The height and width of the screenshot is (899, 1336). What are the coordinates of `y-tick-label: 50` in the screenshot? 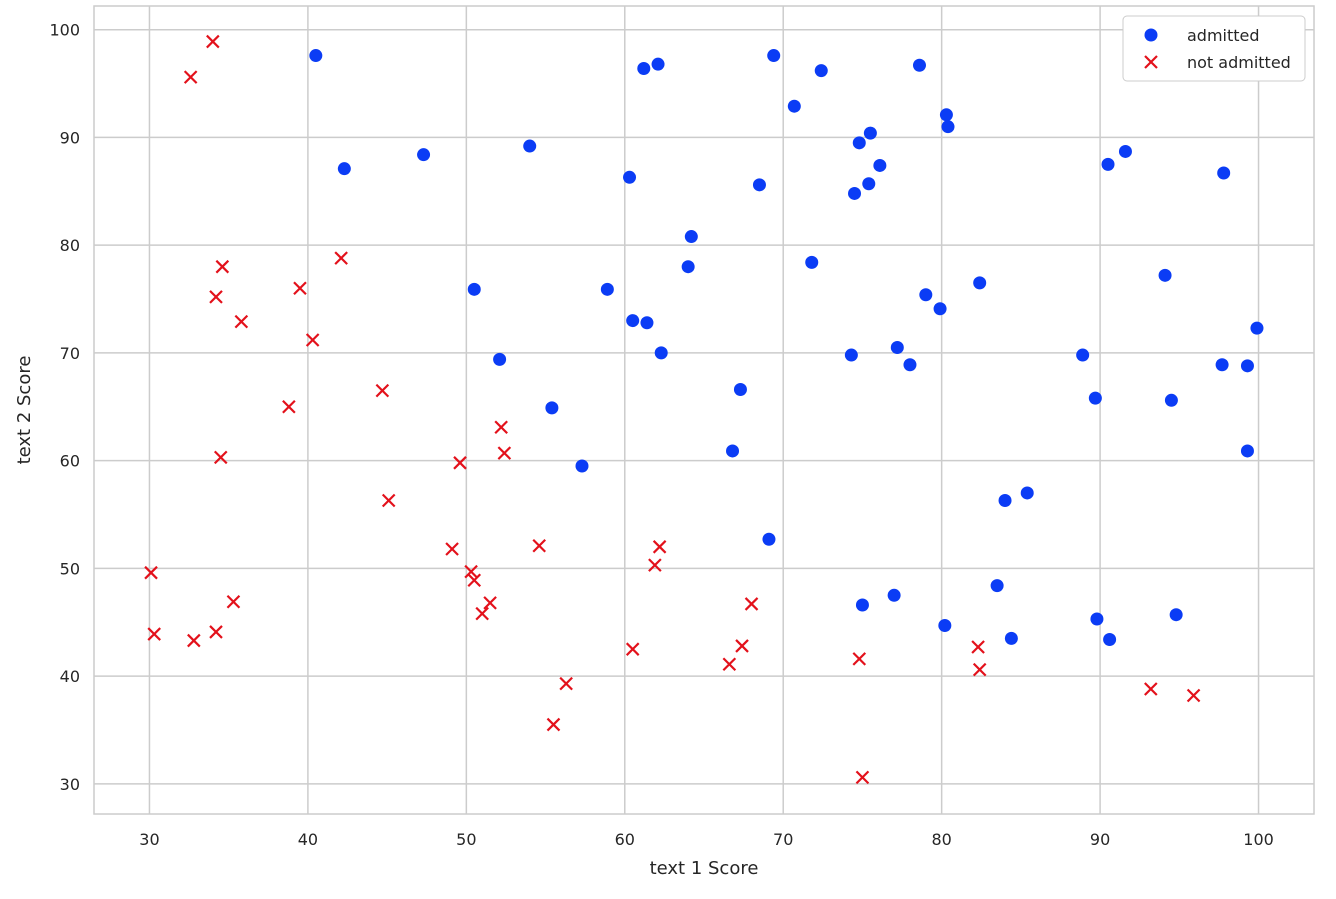 It's located at (70, 568).